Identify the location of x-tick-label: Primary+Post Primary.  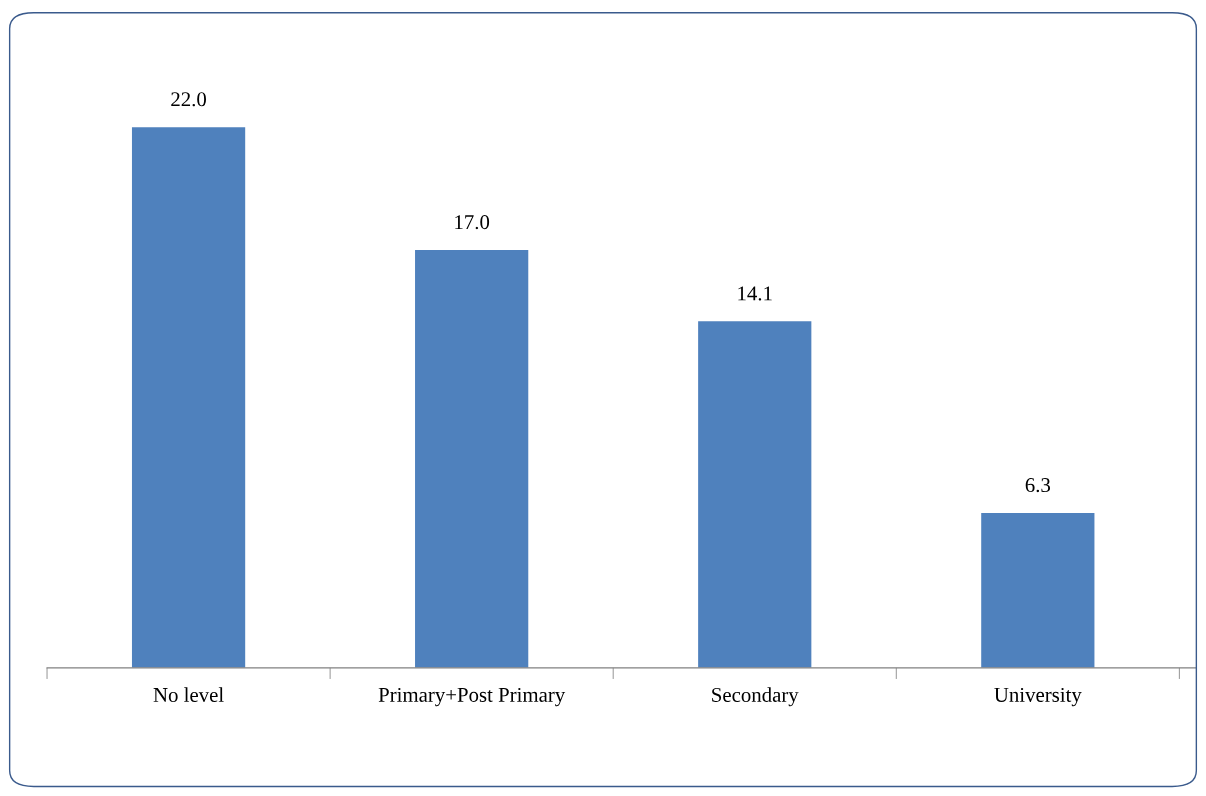
(472, 697).